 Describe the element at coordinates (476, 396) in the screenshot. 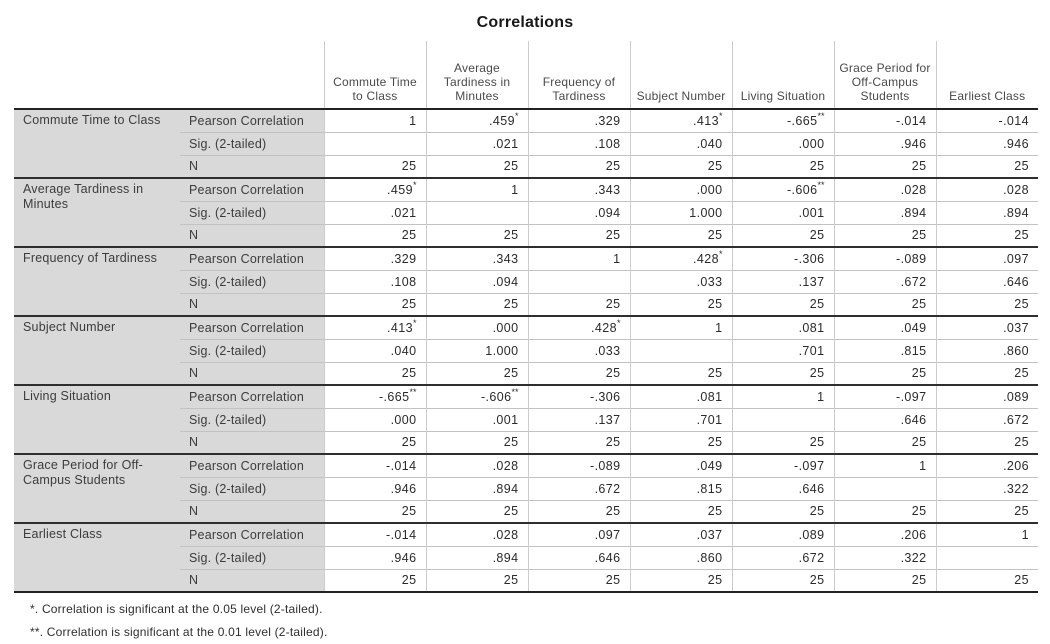

I see `cell-pearson: -.606**` at that location.